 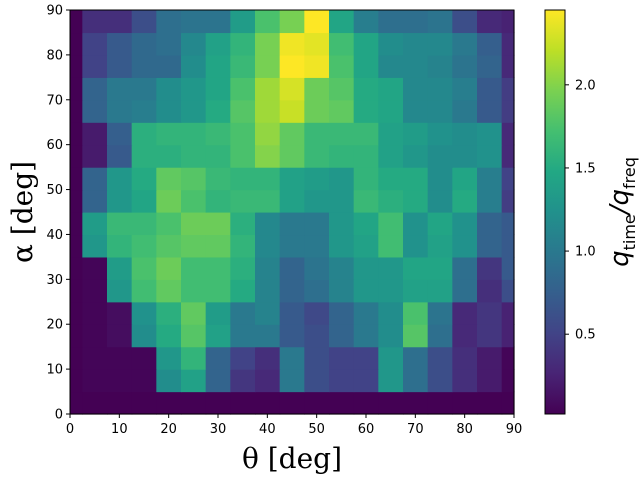 What do you see at coordinates (294, 425) in the screenshot?
I see `x-axis-ticks: 0 10 20 30 40 50 60 70 80 90` at bounding box center [294, 425].